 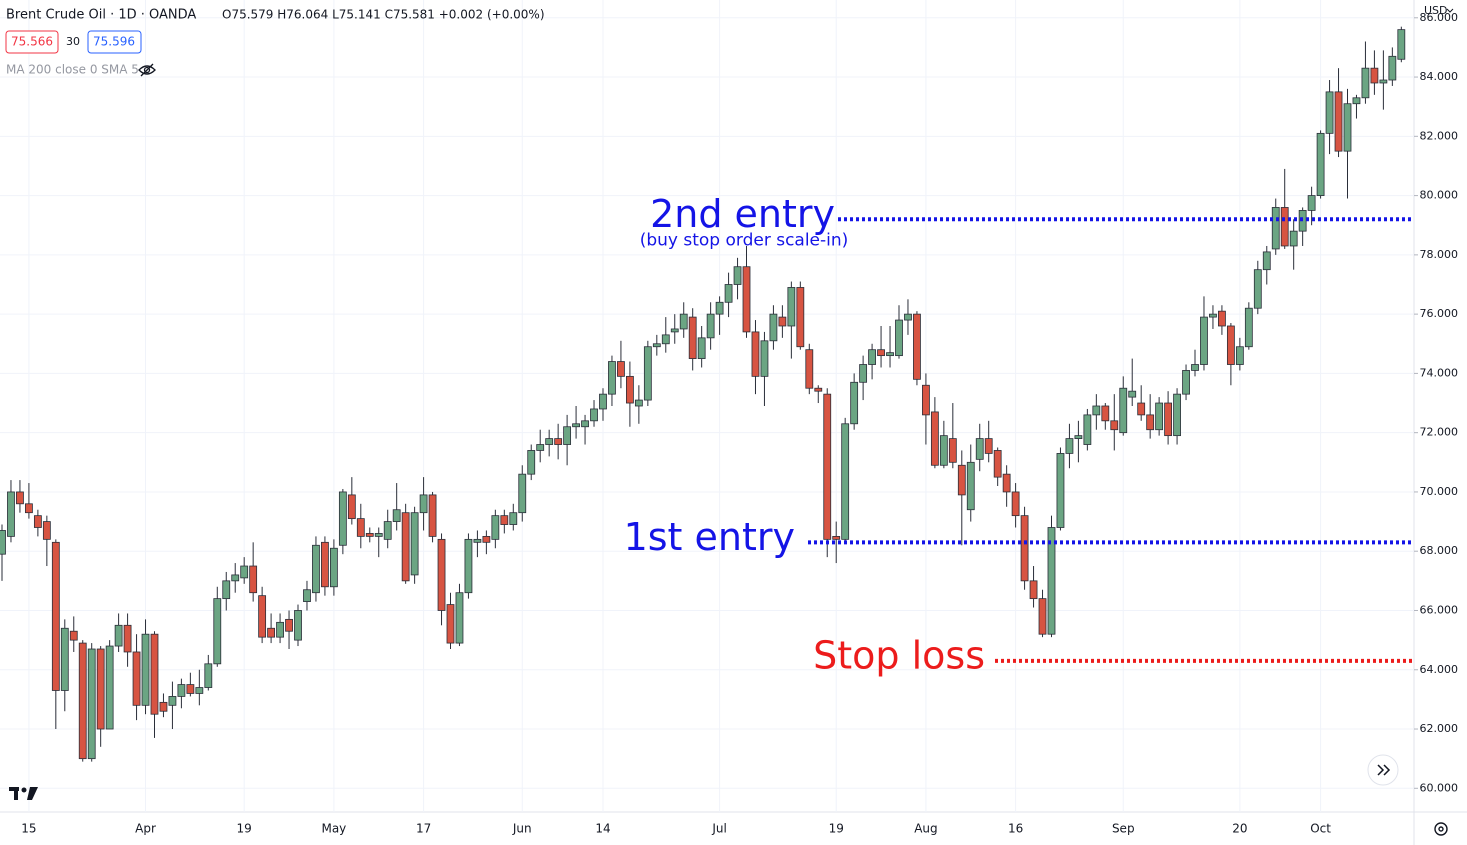 I want to click on indicator-label: MA 200 close 0 SMA 5, so click(x=72, y=70).